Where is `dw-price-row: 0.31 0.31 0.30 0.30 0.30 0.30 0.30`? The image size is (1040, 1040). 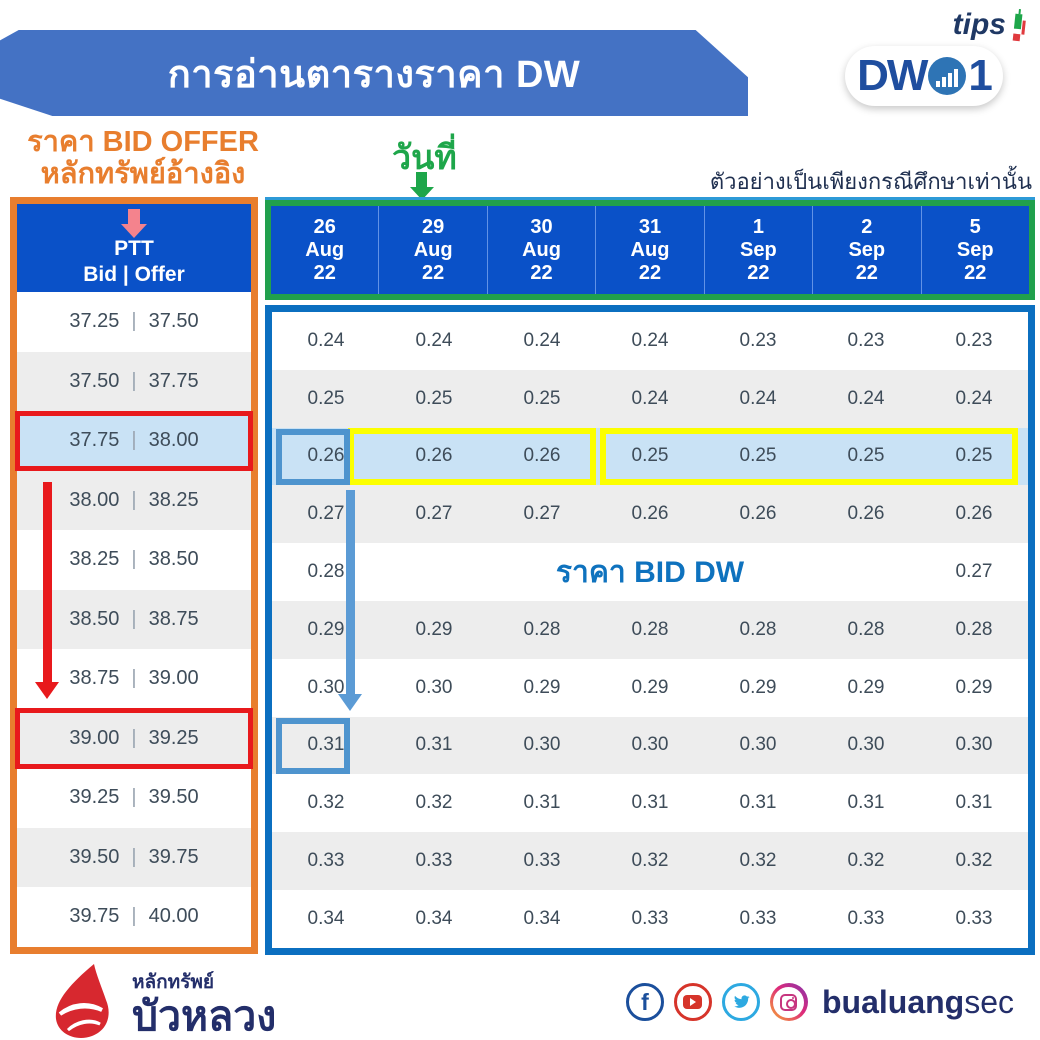 dw-price-row: 0.31 0.31 0.30 0.30 0.30 0.30 0.30 is located at coordinates (650, 745).